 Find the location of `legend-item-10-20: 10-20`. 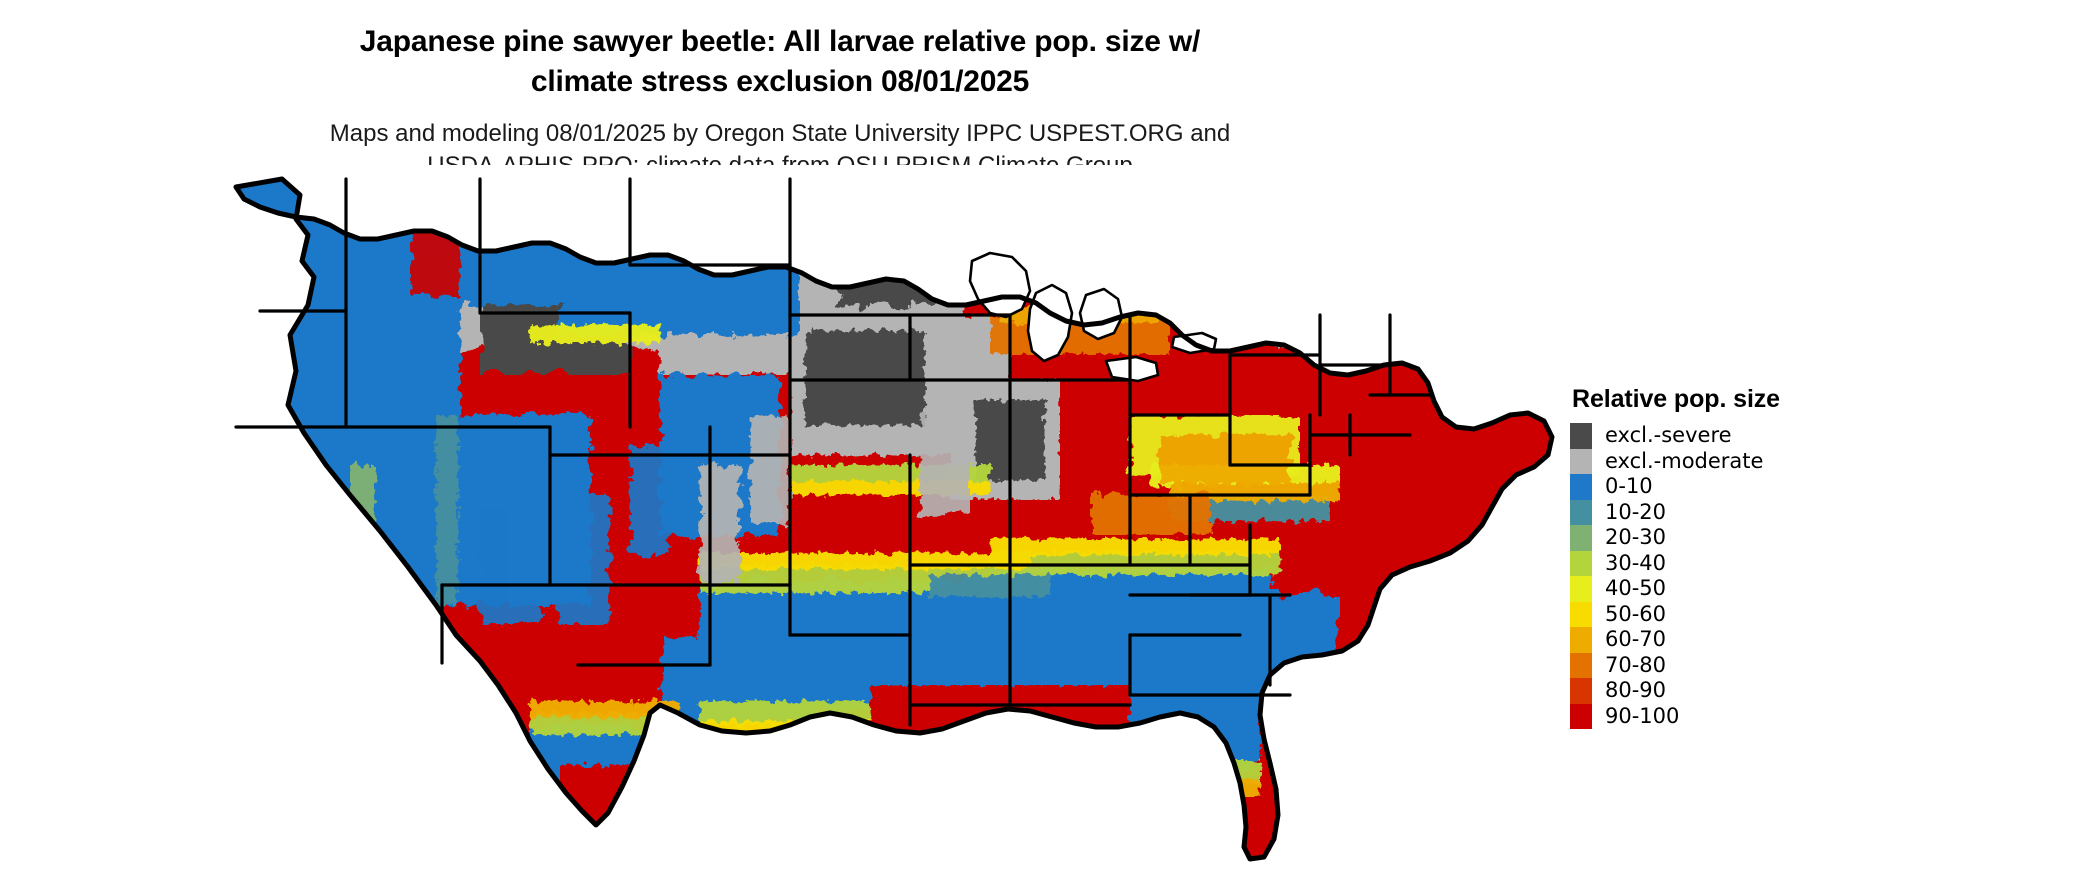

legend-item-10-20: 10-20 is located at coordinates (1735, 512).